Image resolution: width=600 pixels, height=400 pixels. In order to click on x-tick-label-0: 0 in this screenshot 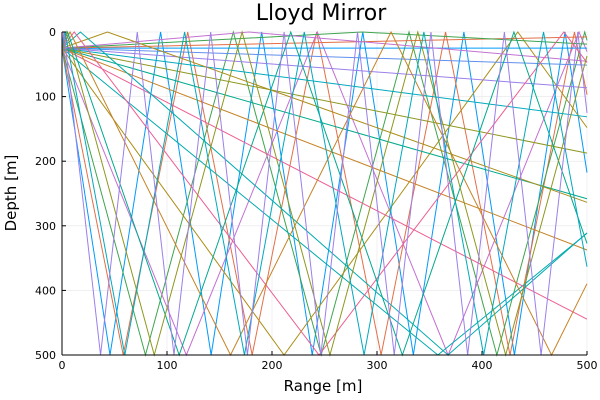, I will do `click(62, 365)`.